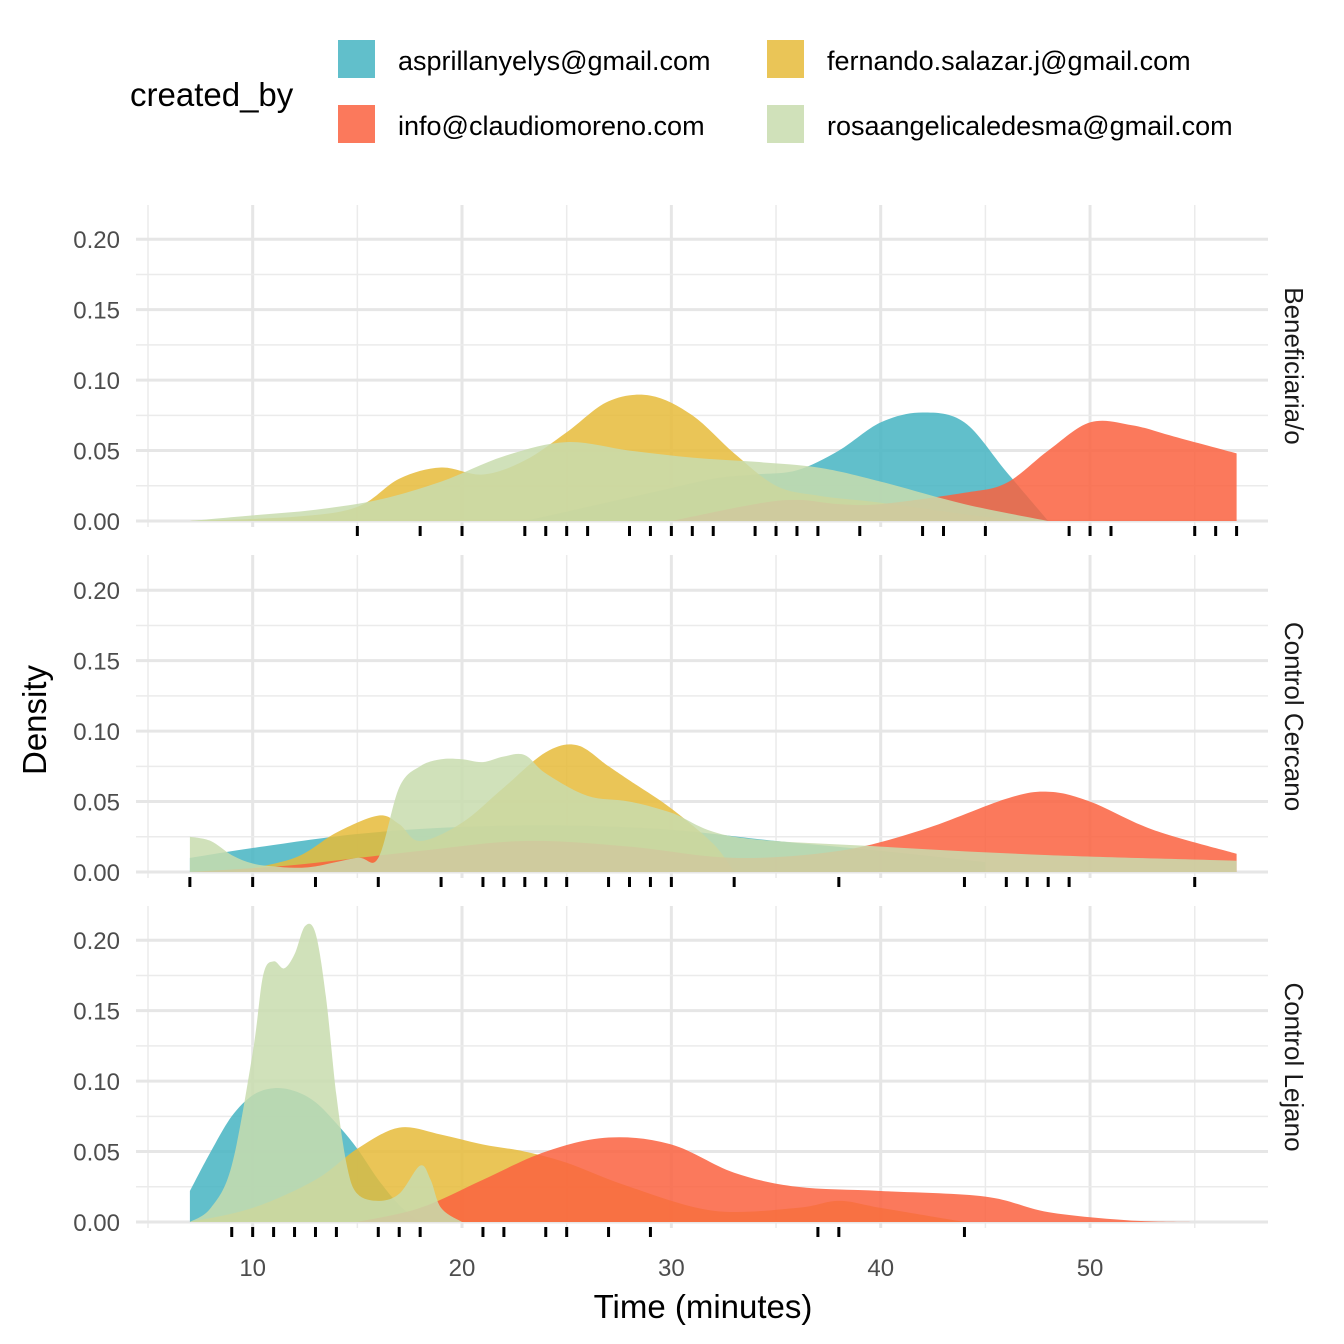 Image resolution: width=1344 pixels, height=1344 pixels. What do you see at coordinates (1294, 1066) in the screenshot?
I see `facet-strip-label: Control Lejano` at bounding box center [1294, 1066].